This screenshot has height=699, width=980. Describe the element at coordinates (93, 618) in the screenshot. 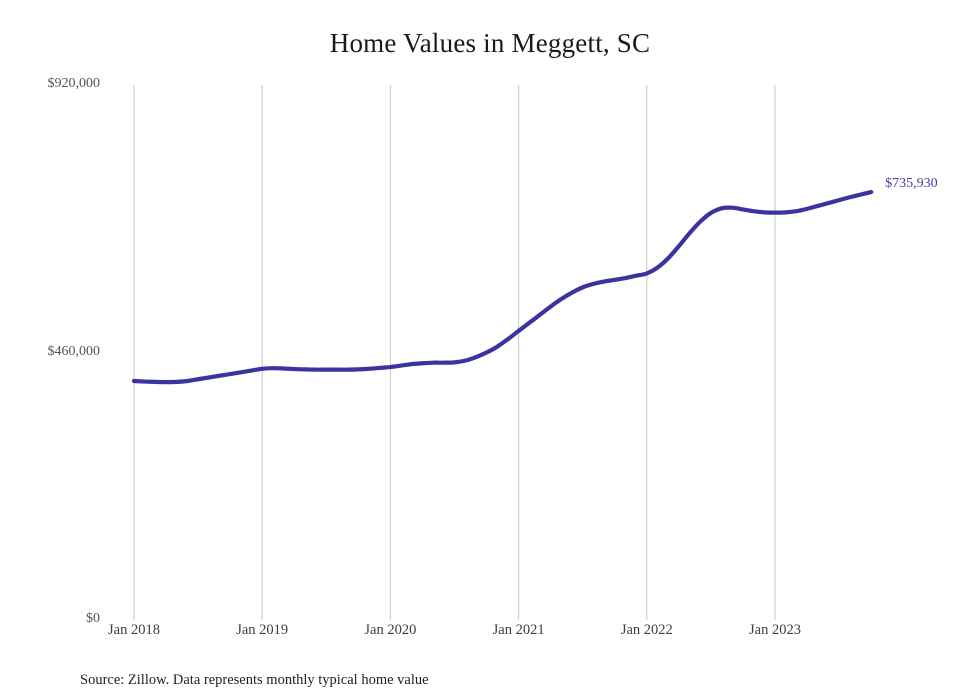

I see `y-tick-label-0: $0` at that location.